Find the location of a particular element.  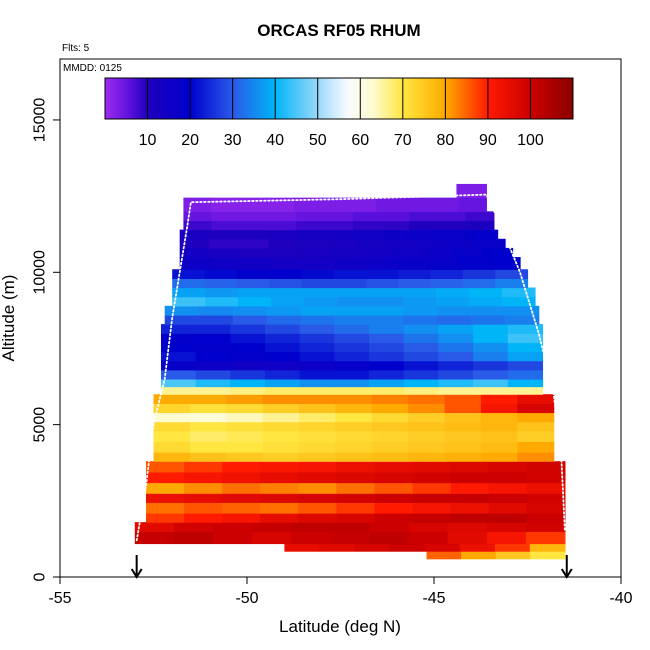

x-axis: -55 -50 -45 -40 is located at coordinates (340, 592).